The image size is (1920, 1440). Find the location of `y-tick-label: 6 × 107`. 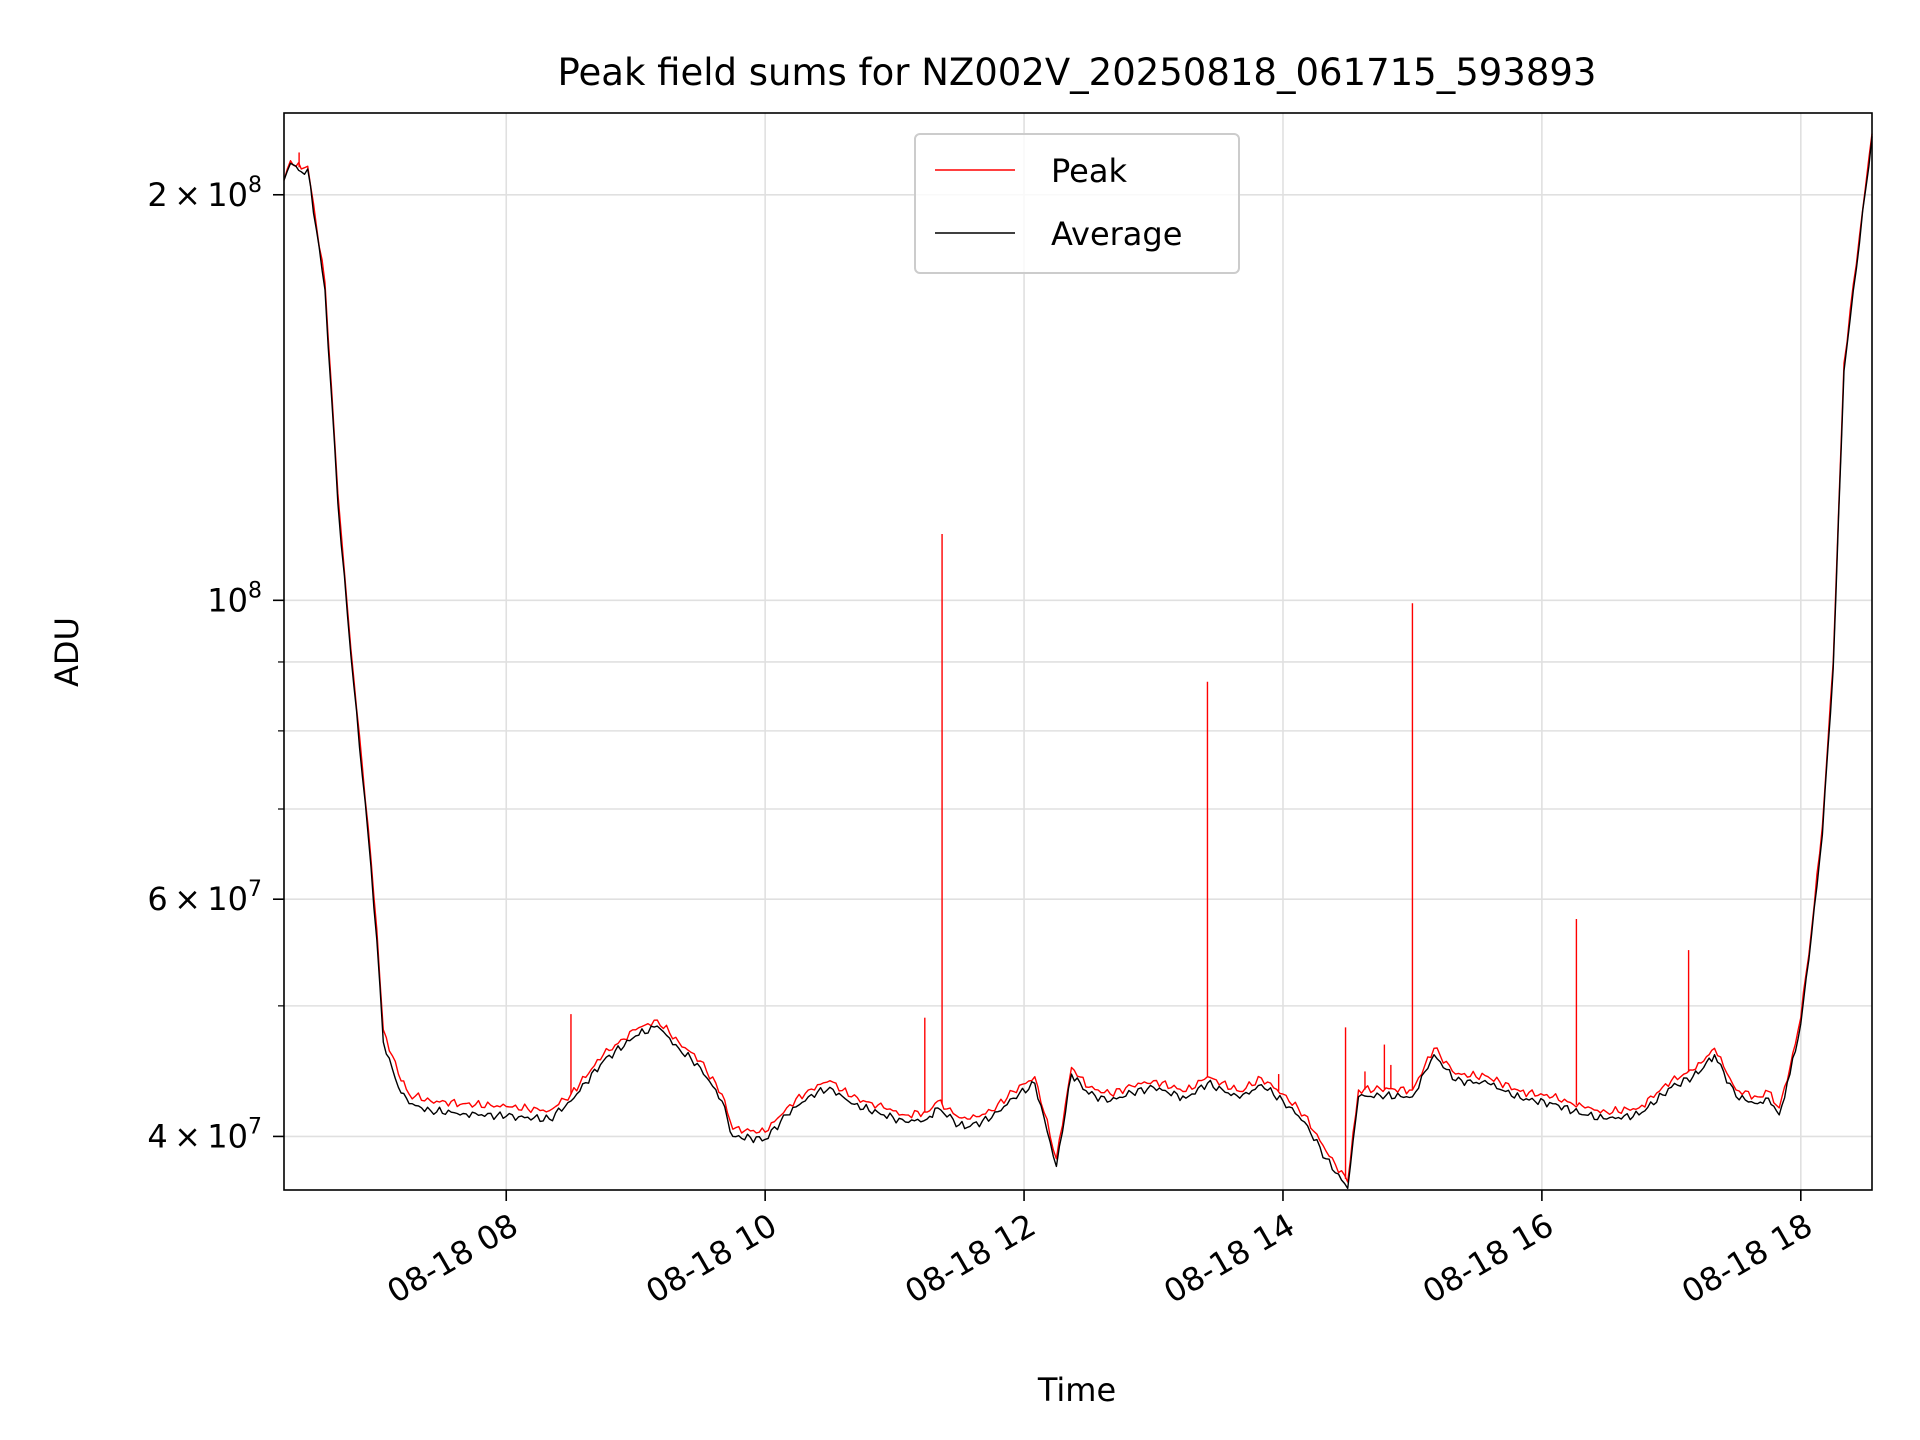

y-tick-label: 6 × 107 is located at coordinates (204, 897).